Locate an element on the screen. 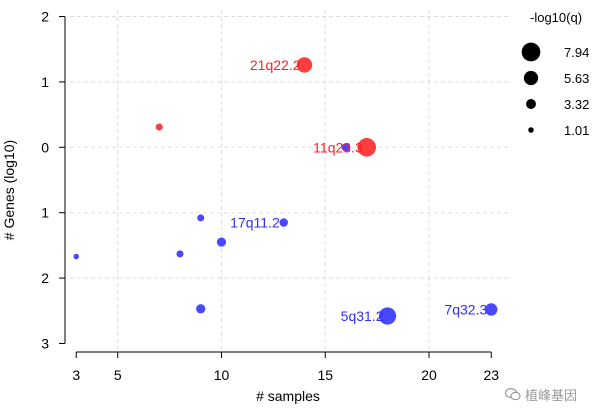 This screenshot has height=411, width=600. x-tick-label: 20 is located at coordinates (429, 375).